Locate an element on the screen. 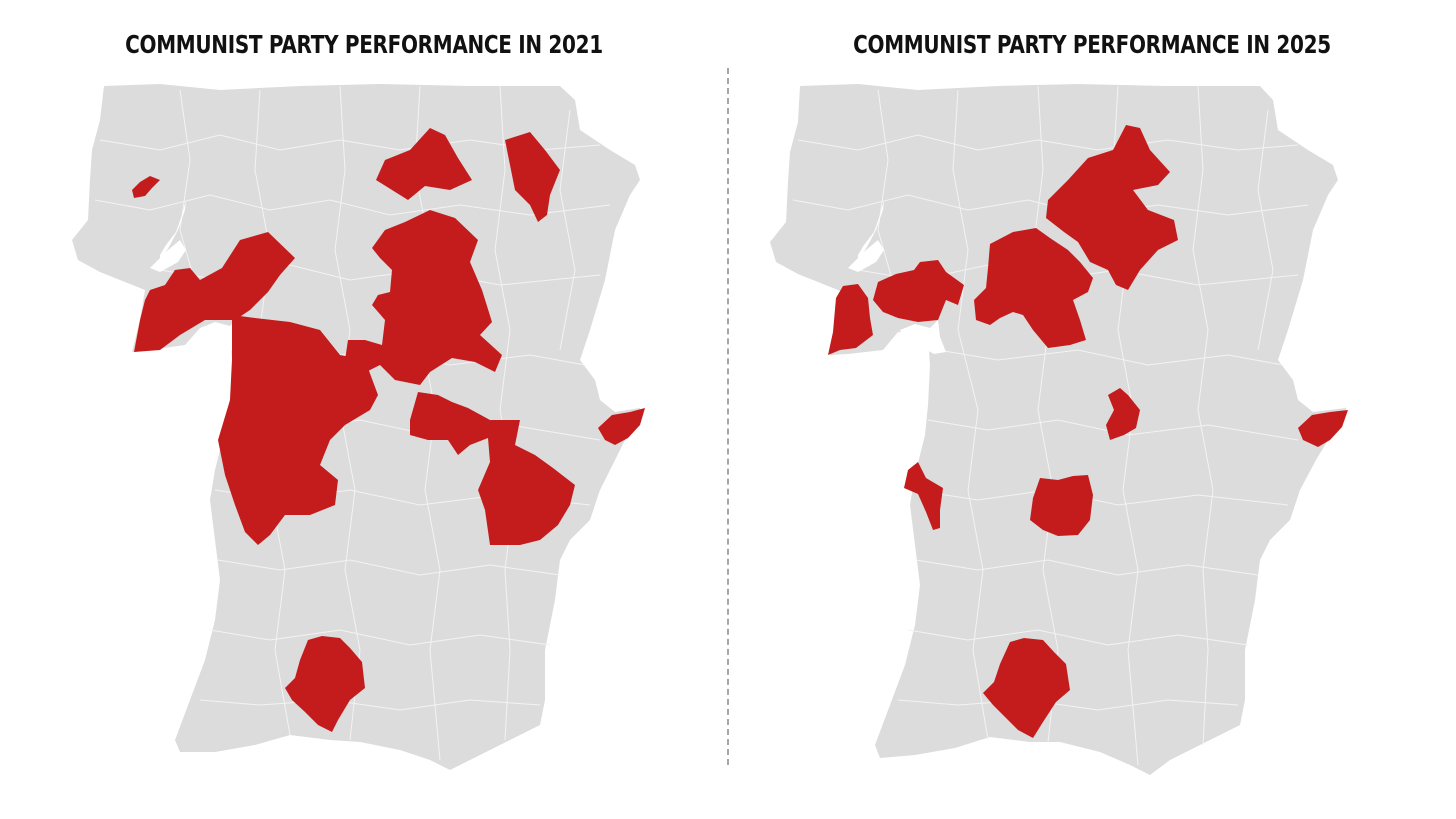 The height and width of the screenshot is (819, 1456). river-estuaries-2025 is located at coordinates (897, 277).